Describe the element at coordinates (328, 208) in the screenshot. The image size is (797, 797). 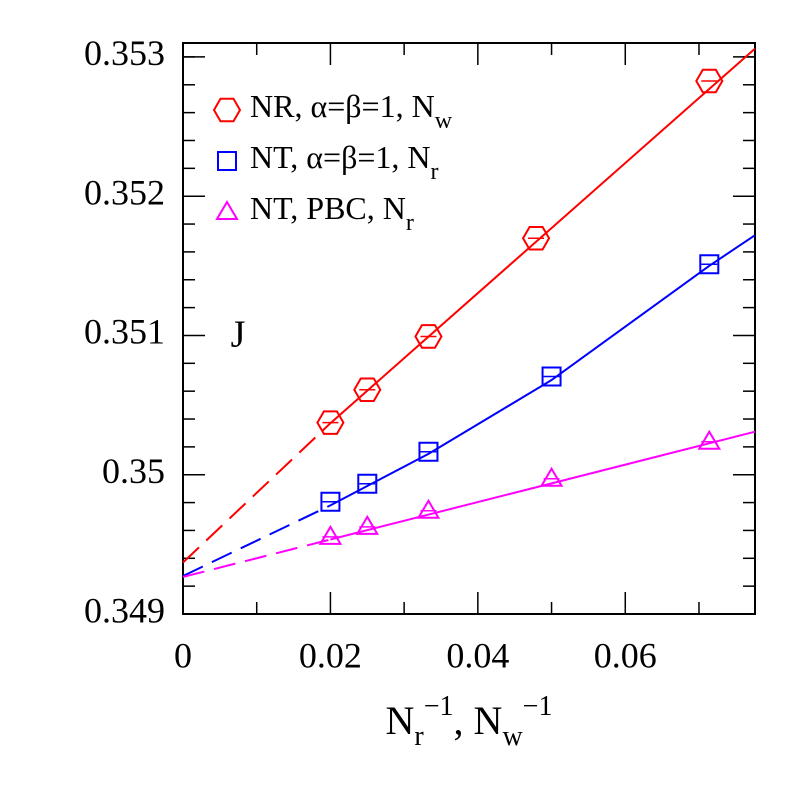
I see `legend-name: NT, PBC, N` at that location.